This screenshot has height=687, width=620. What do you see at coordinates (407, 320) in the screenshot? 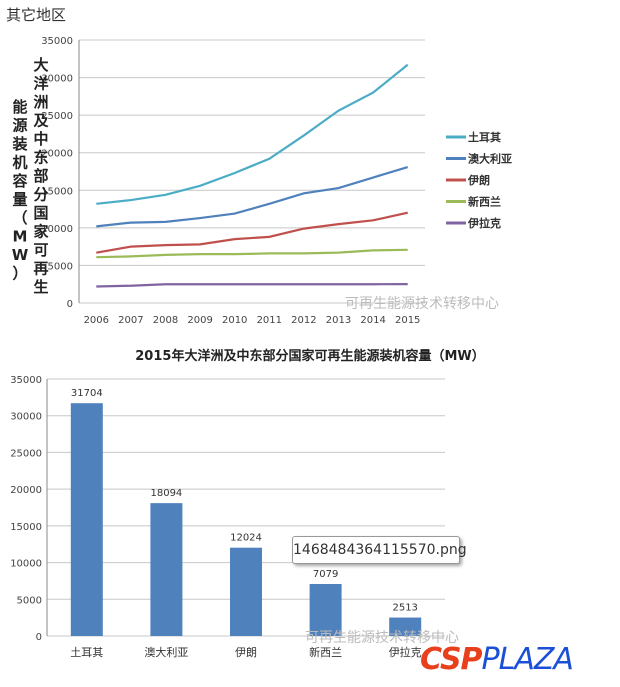
I see `x-tick-label: 2015` at bounding box center [407, 320].